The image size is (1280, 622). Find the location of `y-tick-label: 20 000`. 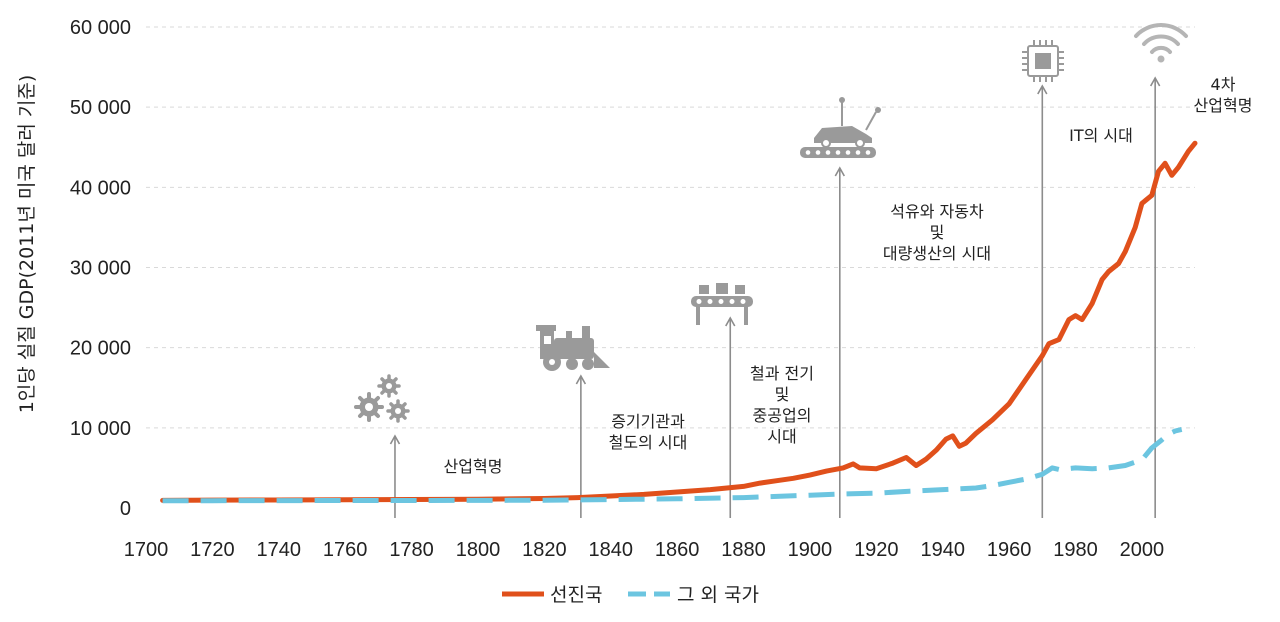

y-tick-label: 20 000 is located at coordinates (100, 349).